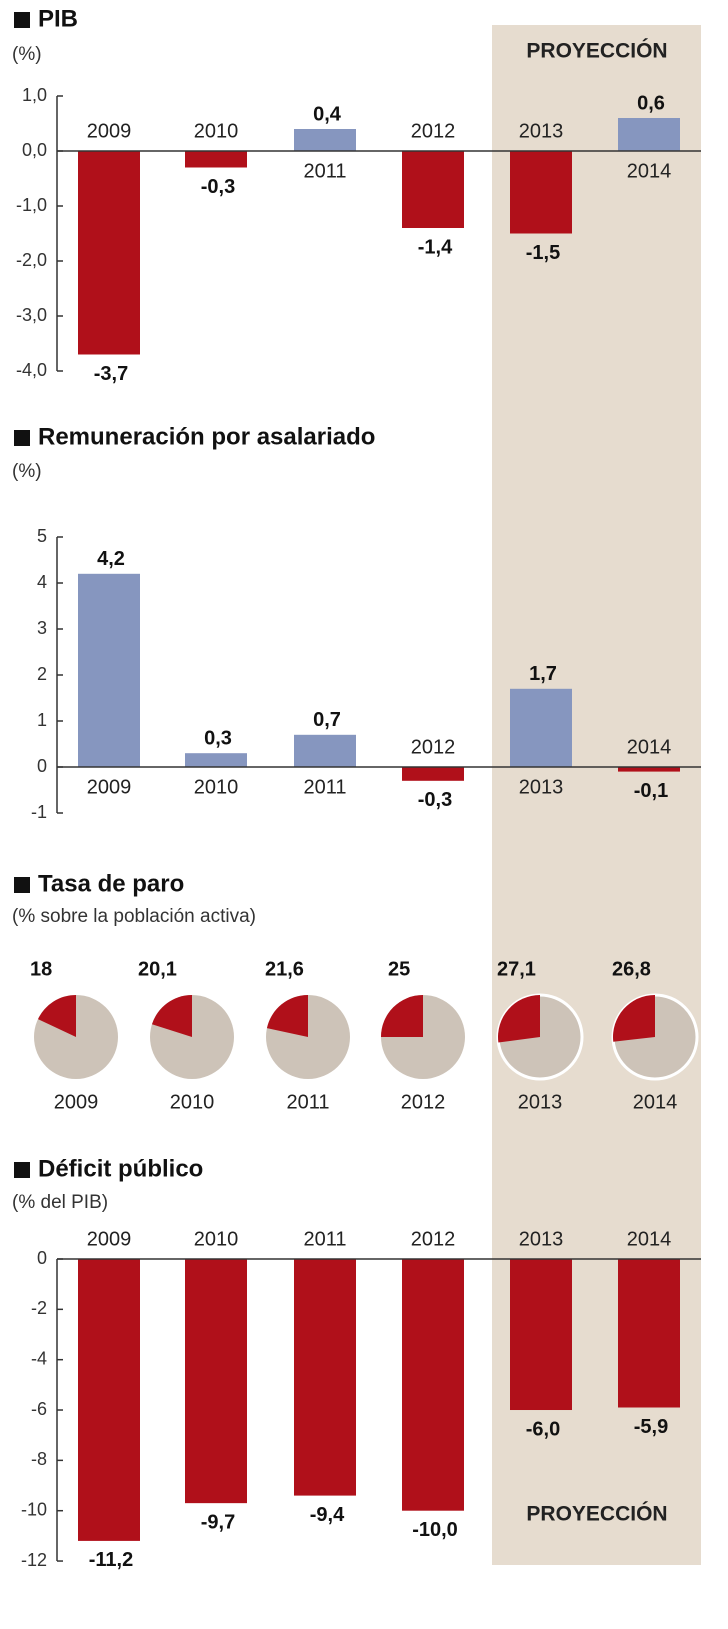 The image size is (728, 1629). What do you see at coordinates (31, 370) in the screenshot?
I see `y-tick-label: -4,0` at bounding box center [31, 370].